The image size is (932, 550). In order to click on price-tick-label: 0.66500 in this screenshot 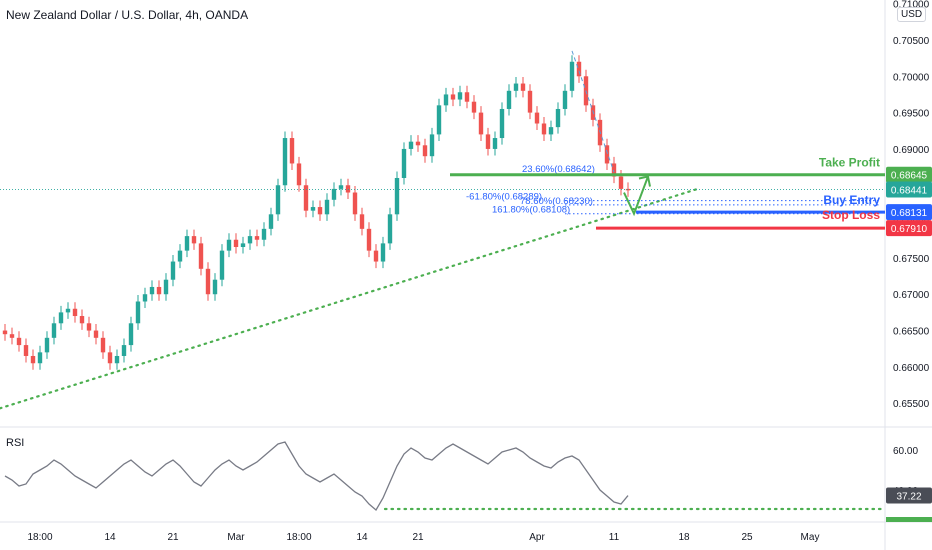, I will do `click(911, 332)`.